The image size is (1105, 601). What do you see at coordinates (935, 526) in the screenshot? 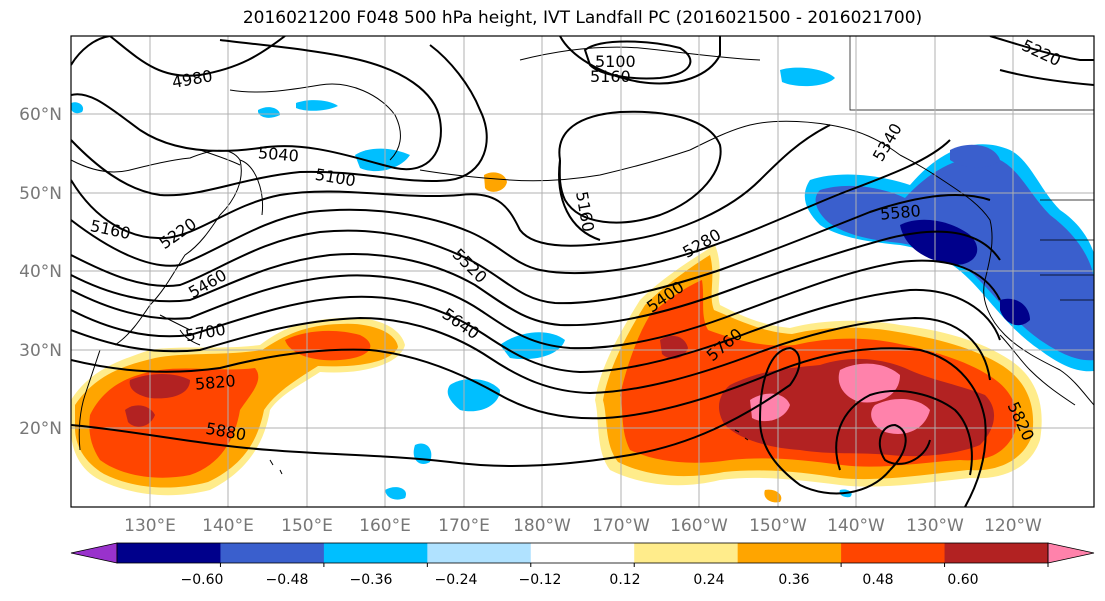
I see `lon-label: 130°W` at bounding box center [935, 526].